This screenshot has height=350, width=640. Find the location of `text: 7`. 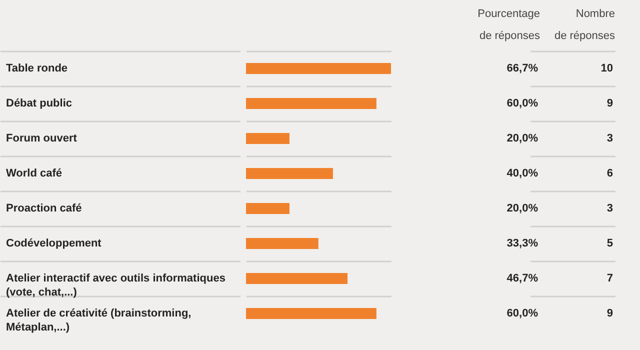

text: 7 is located at coordinates (609, 278).